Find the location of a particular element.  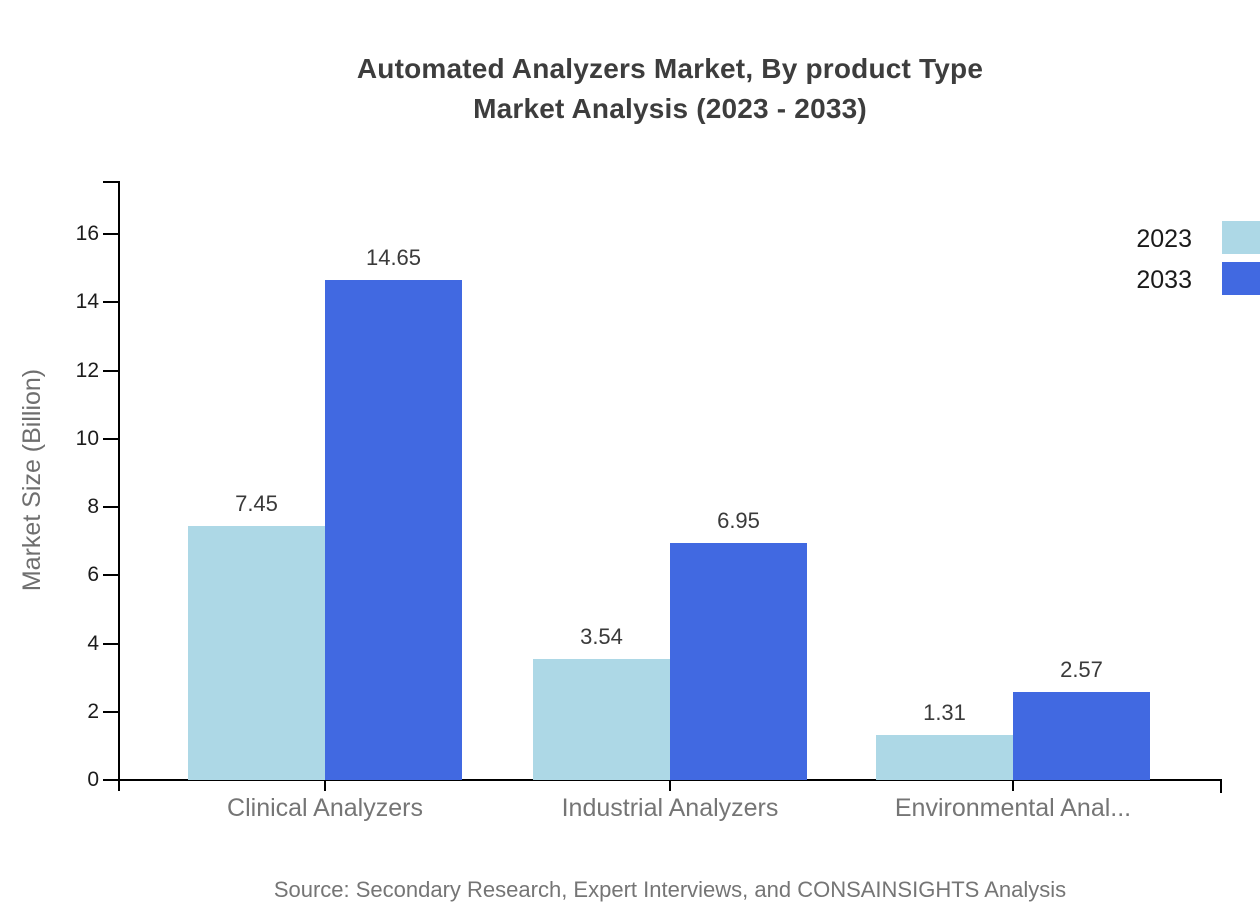

y-tick-label: 8 is located at coordinates (93, 506).